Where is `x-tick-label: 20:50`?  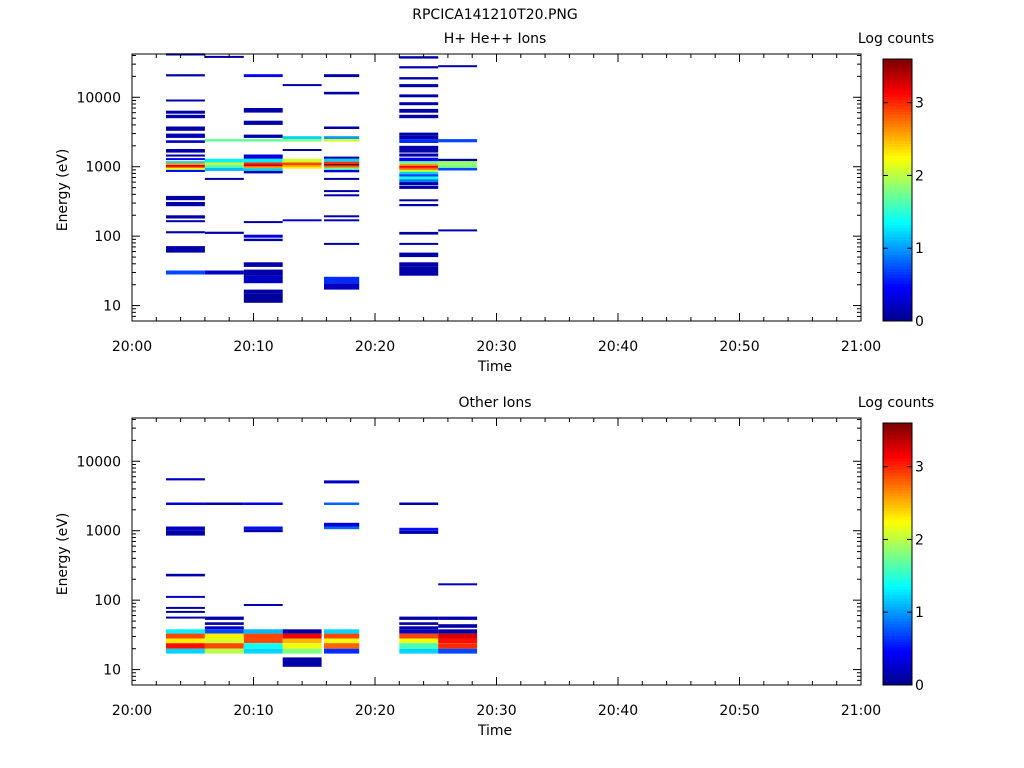
x-tick-label: 20:50 is located at coordinates (739, 711).